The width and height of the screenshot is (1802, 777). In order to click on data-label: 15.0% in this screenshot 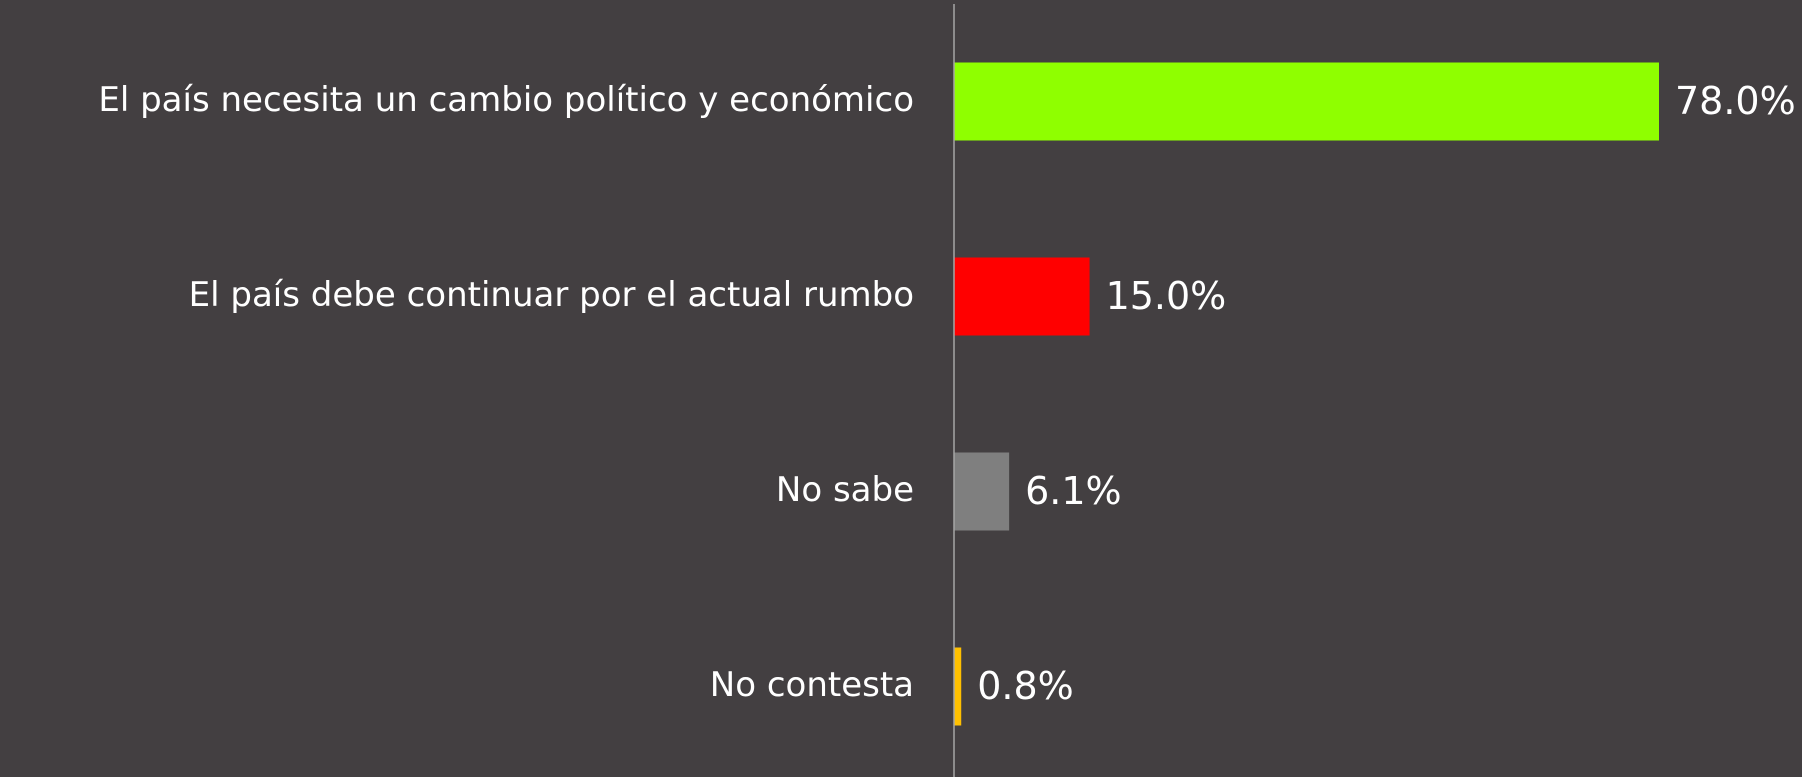, I will do `click(1166, 296)`.